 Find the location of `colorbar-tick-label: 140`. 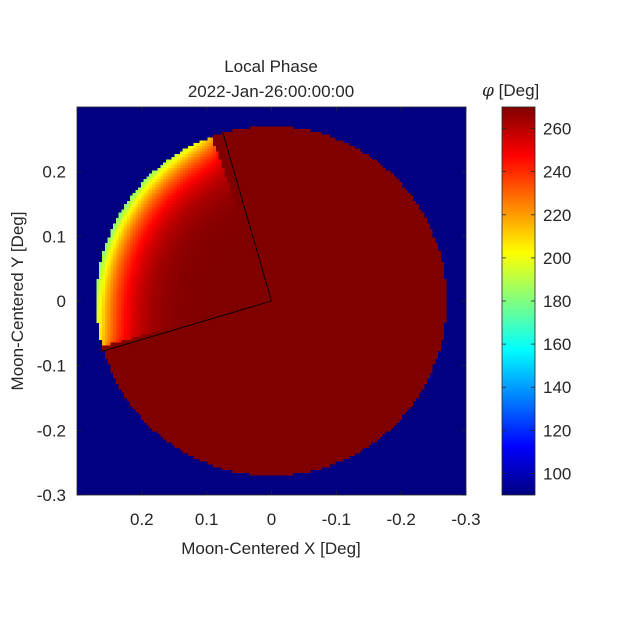

colorbar-tick-label: 140 is located at coordinates (557, 387).